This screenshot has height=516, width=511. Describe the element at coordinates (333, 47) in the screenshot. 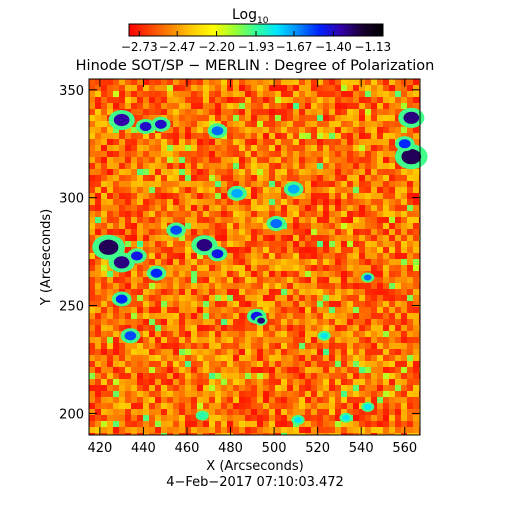

I see `colorbar-tick-label: −1.40` at that location.